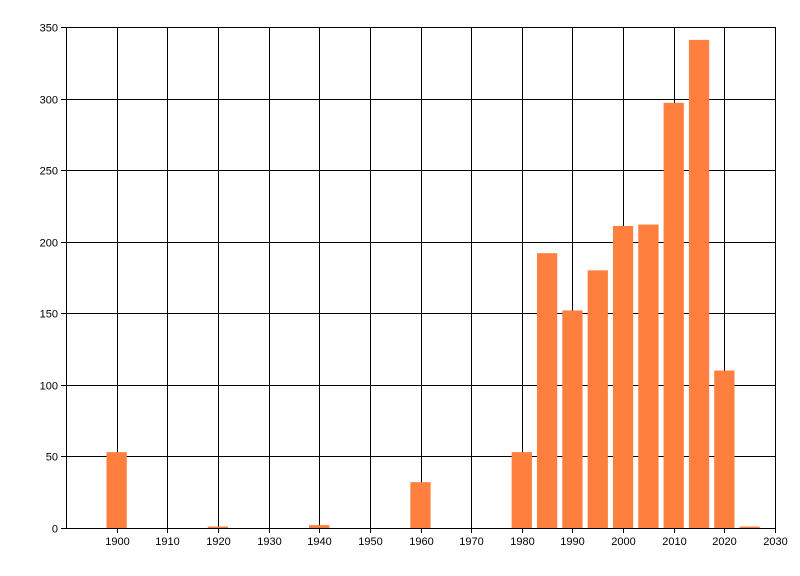 The width and height of the screenshot is (800, 576). I want to click on x-tick-label: 2020, so click(724, 542).